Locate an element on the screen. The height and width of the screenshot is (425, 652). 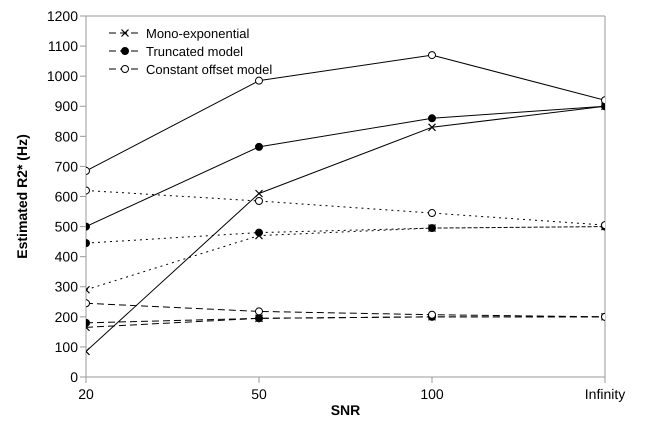
y-tick-label: 100 is located at coordinates (66, 346).